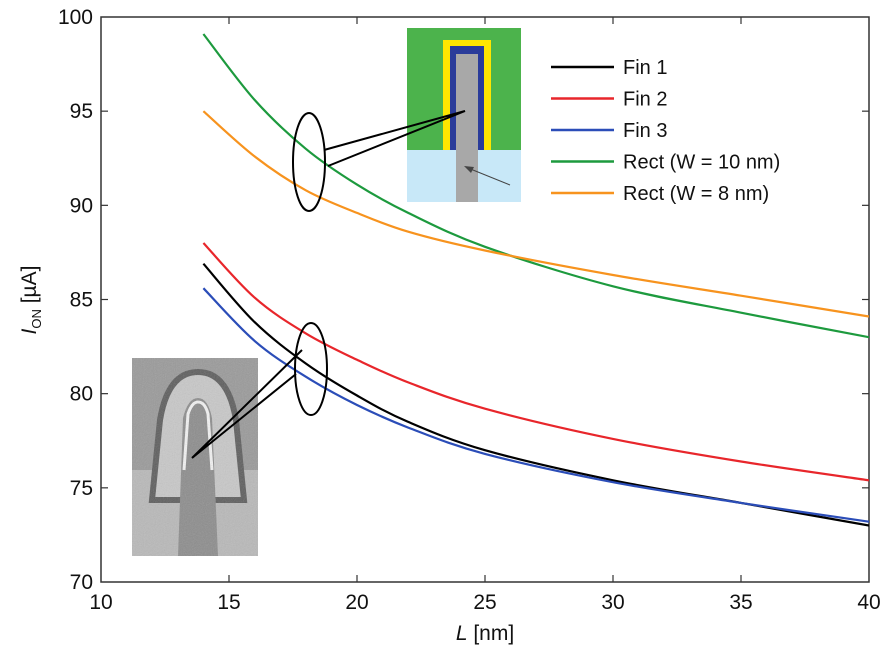 Image resolution: width=896 pixels, height=650 pixels. I want to click on legend-label-rect-w-8-nm: Rect (W = 8 nm), so click(696, 194).